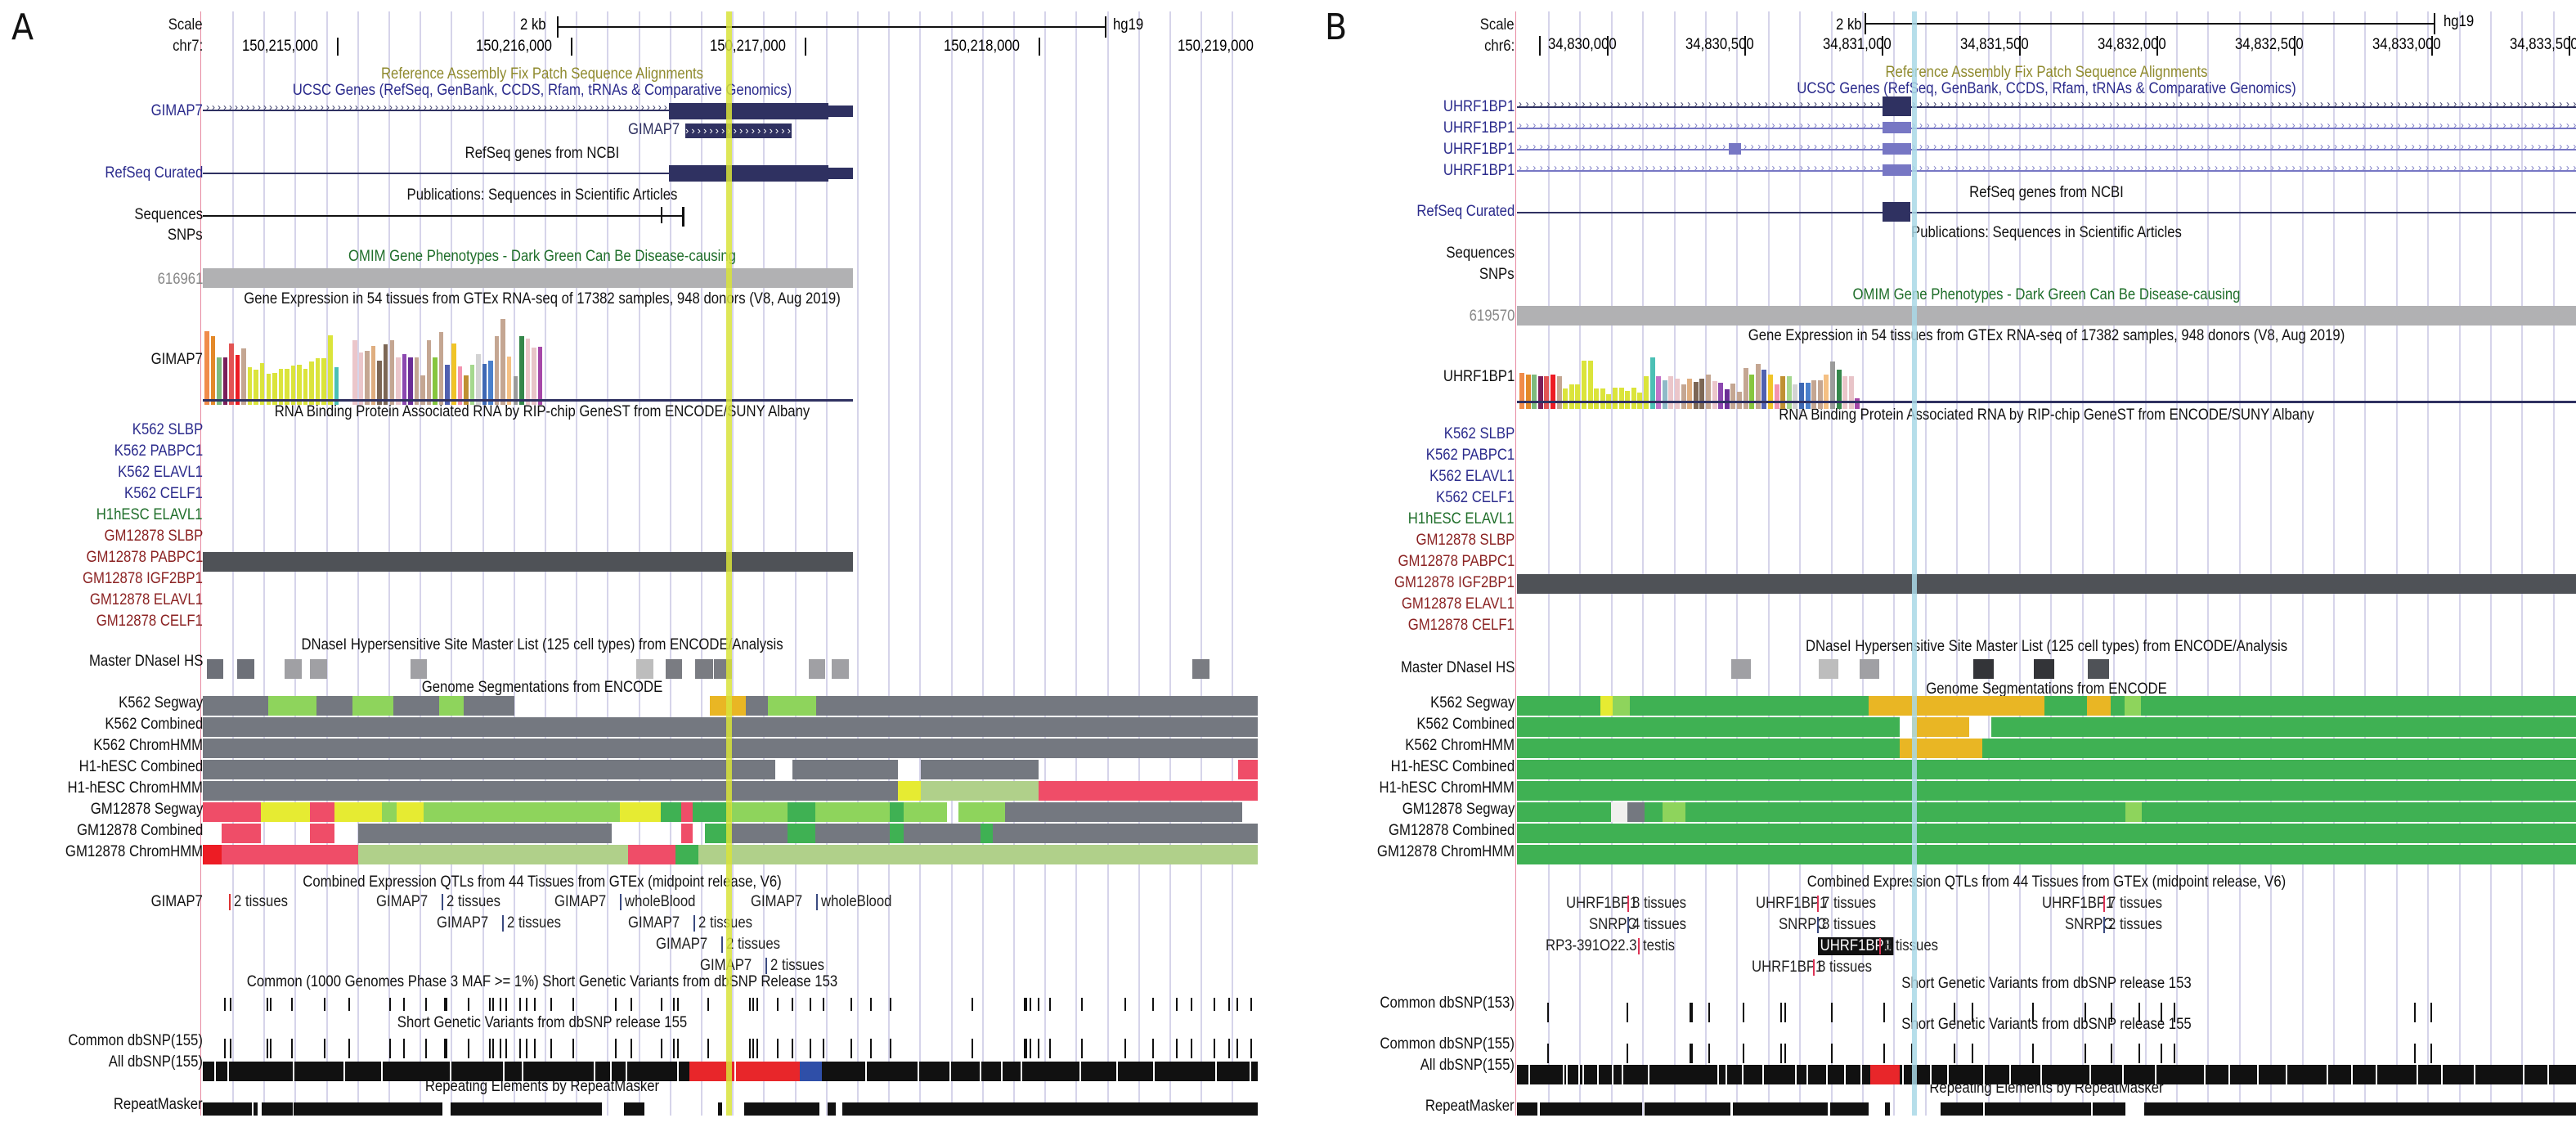 The image size is (2576, 1127). Describe the element at coordinates (177, 359) in the screenshot. I see `gtex-gene-label: GIMAP7` at that location.